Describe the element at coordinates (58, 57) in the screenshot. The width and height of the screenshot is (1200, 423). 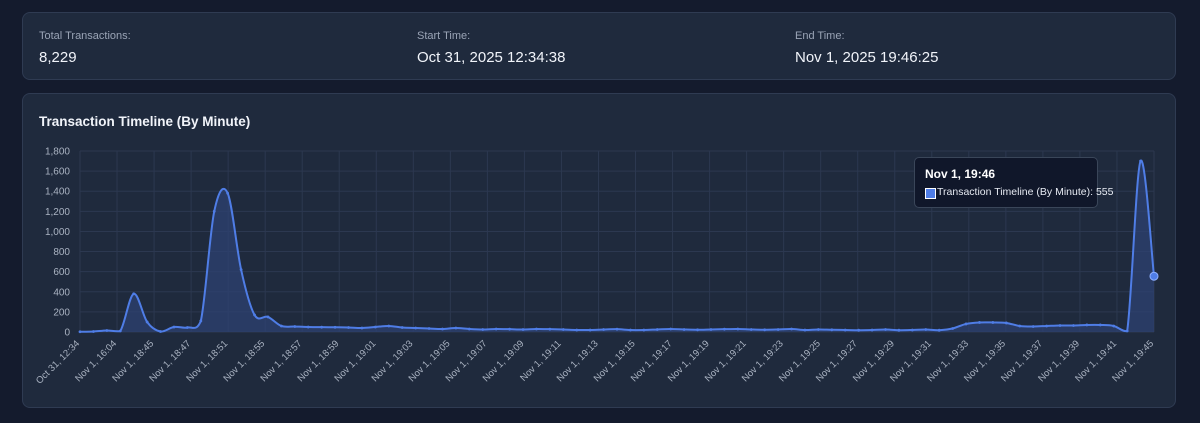
I see `total-transactions-value: 8,229` at that location.